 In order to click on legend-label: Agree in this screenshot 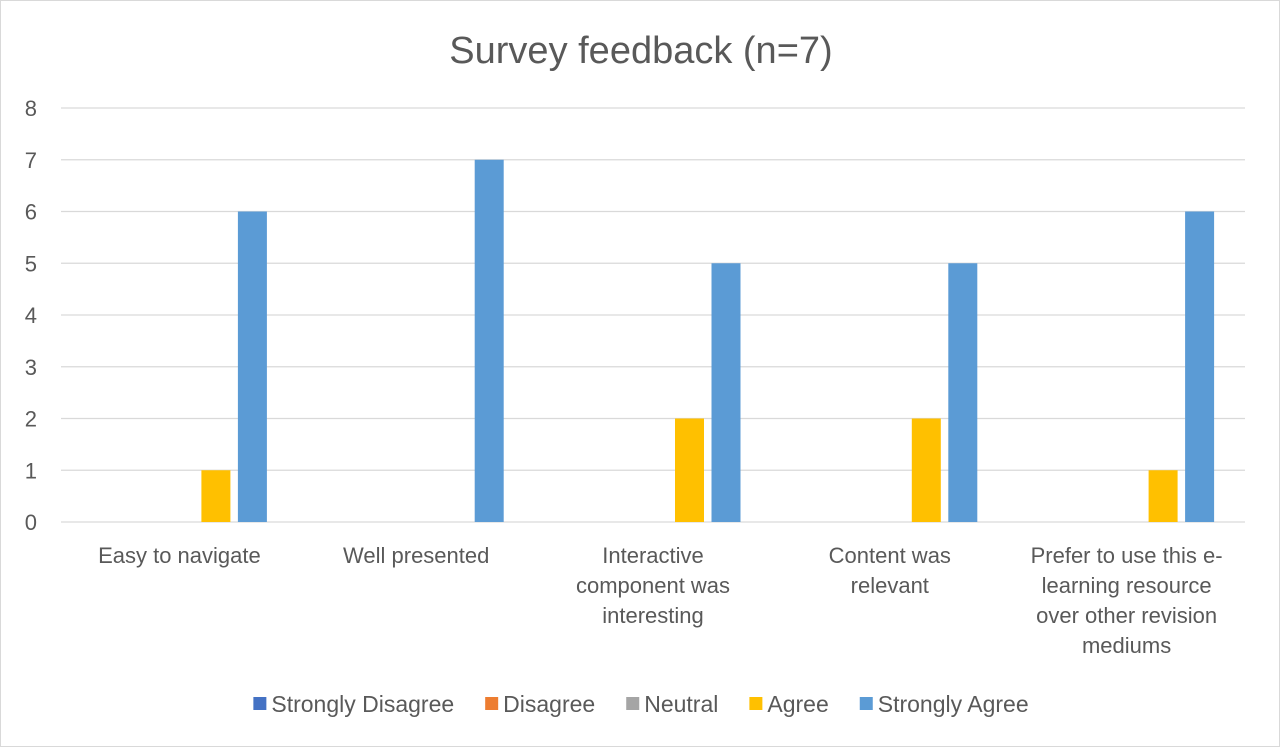, I will do `click(797, 704)`.